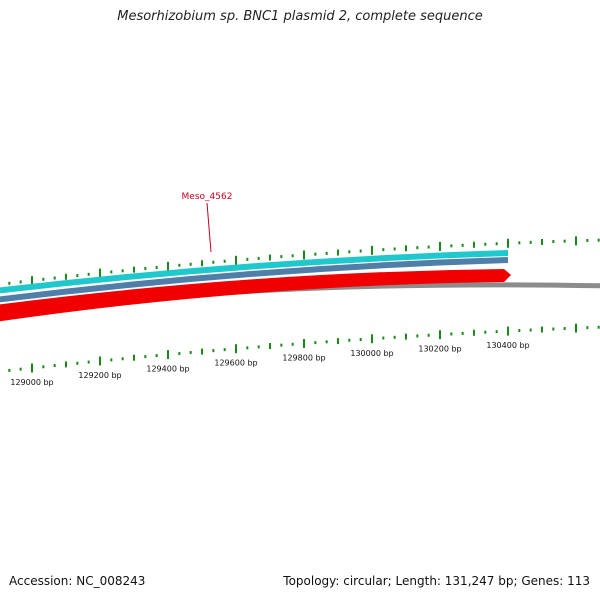  What do you see at coordinates (439, 349) in the screenshot?
I see `tick-label: 130200 bp` at bounding box center [439, 349].